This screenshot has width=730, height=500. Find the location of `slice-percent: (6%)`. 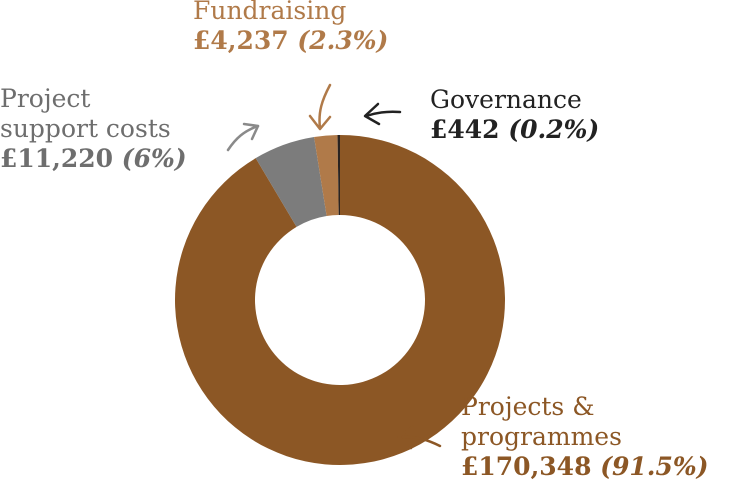

slice-percent: (6%) is located at coordinates (154, 158).